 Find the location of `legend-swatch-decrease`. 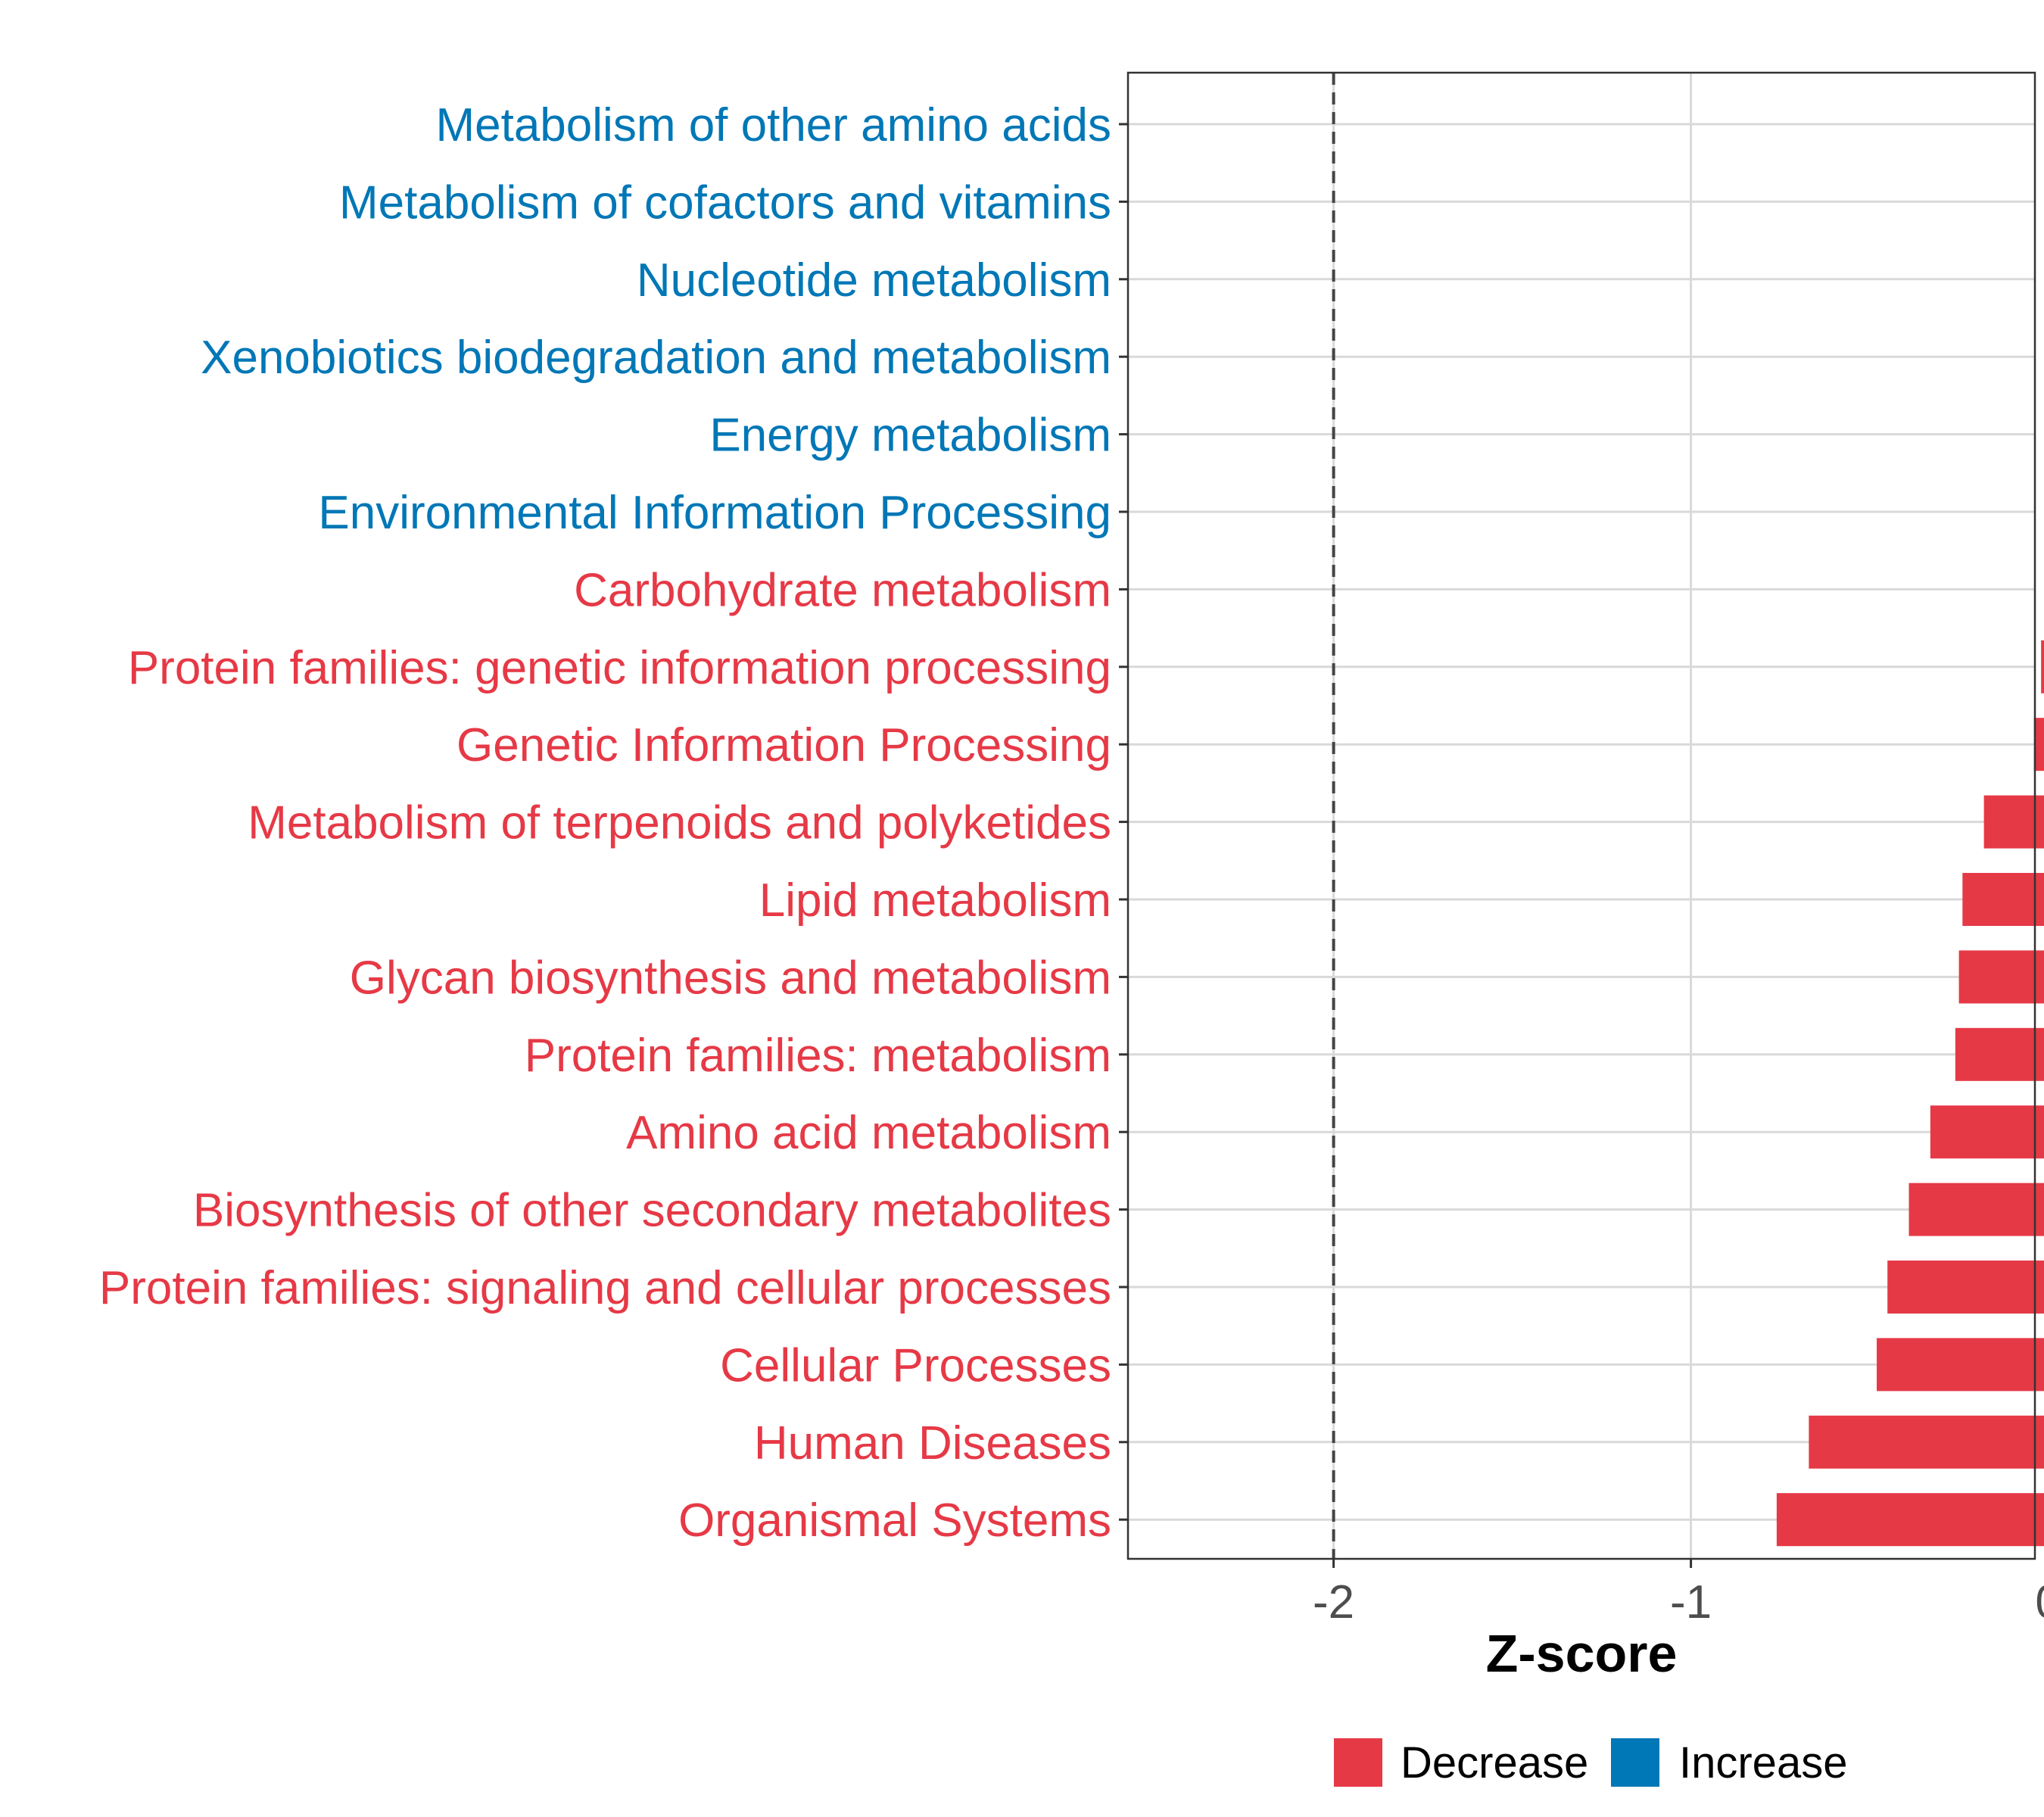

legend-swatch-decrease is located at coordinates (1358, 1762).